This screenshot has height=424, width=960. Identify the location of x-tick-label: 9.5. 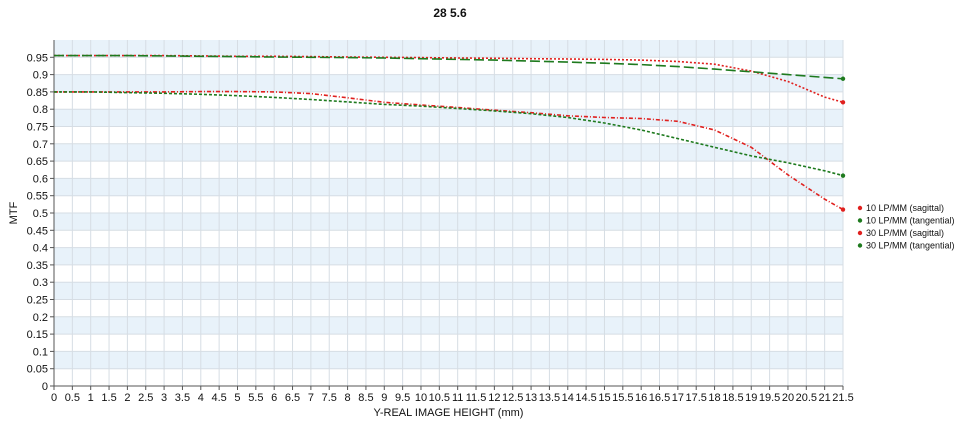
(402, 398).